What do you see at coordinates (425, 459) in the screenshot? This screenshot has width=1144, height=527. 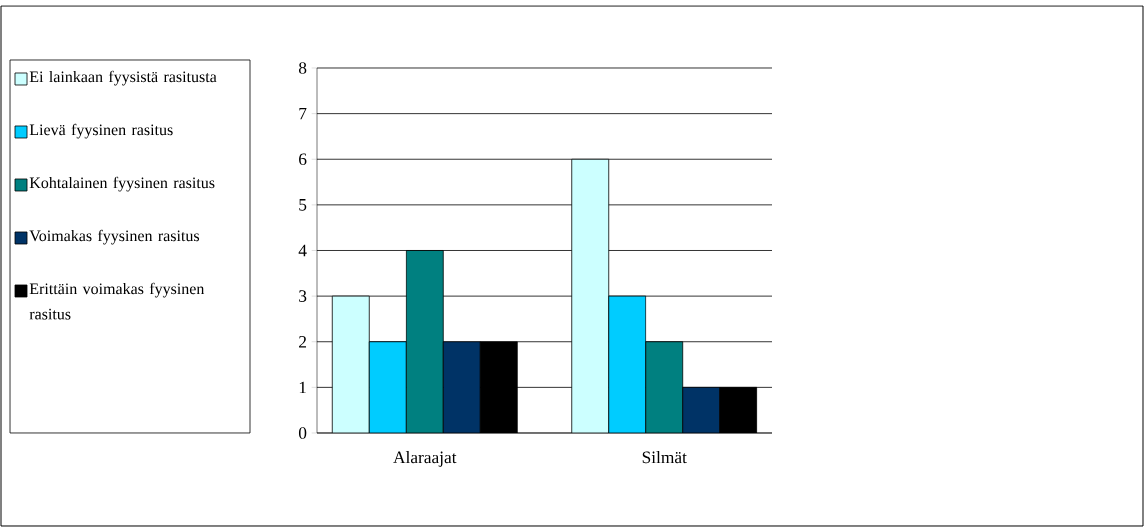 I see `x-tick-label: Alaraajat` at bounding box center [425, 459].